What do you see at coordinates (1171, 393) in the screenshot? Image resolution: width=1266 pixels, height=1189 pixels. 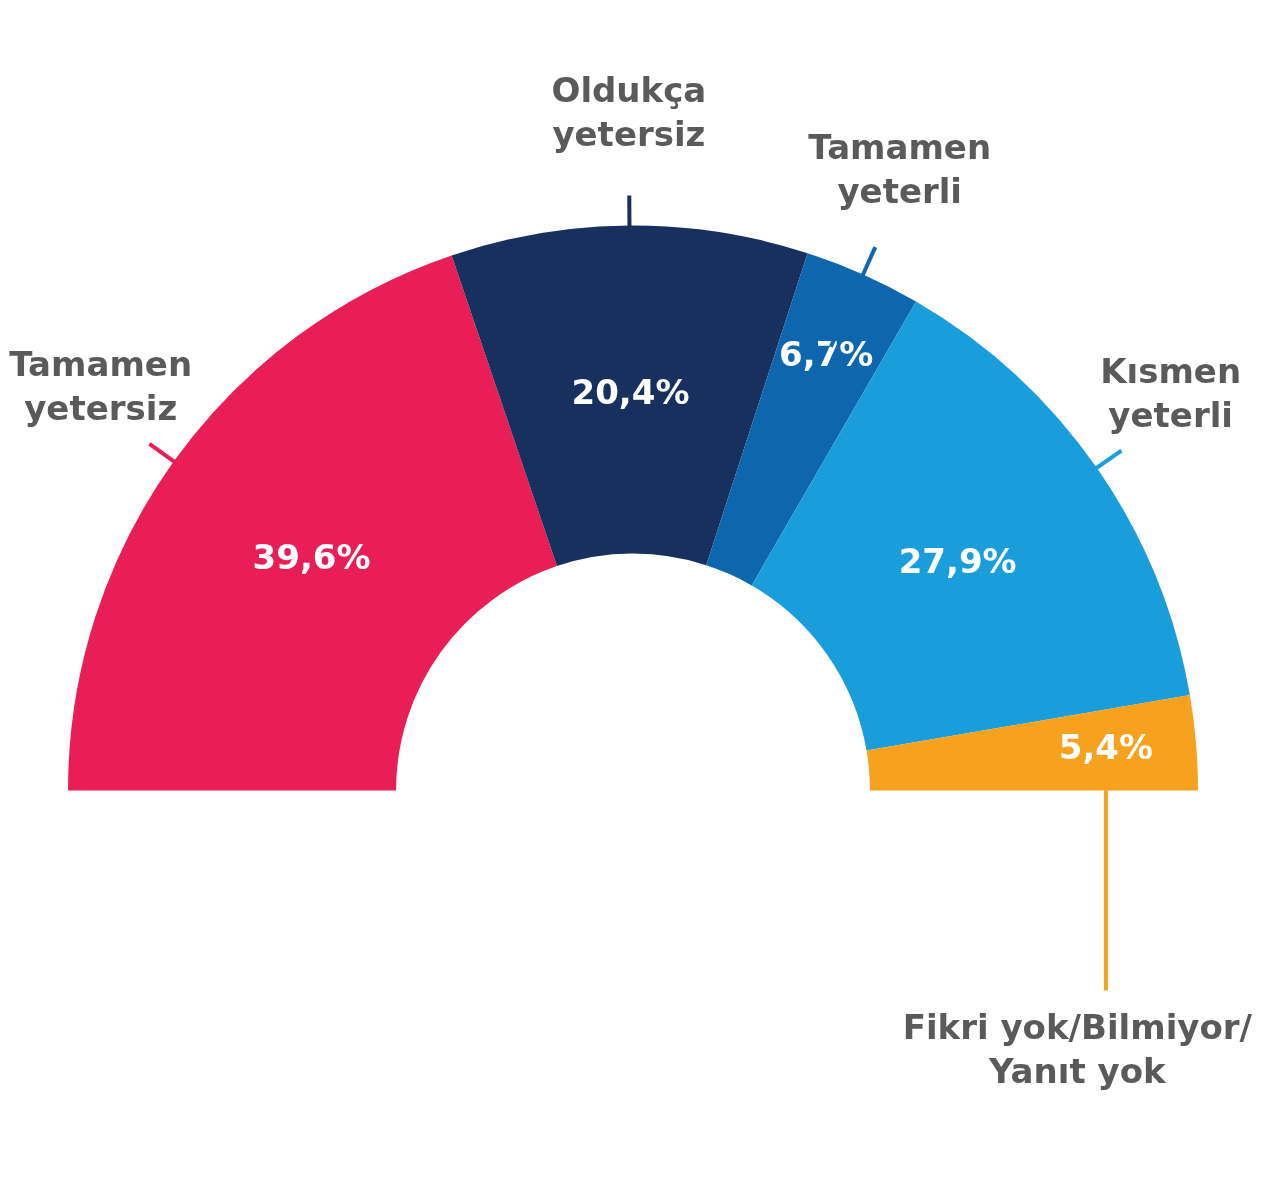 I see `slice-label: Kısmen yeterli` at bounding box center [1171, 393].